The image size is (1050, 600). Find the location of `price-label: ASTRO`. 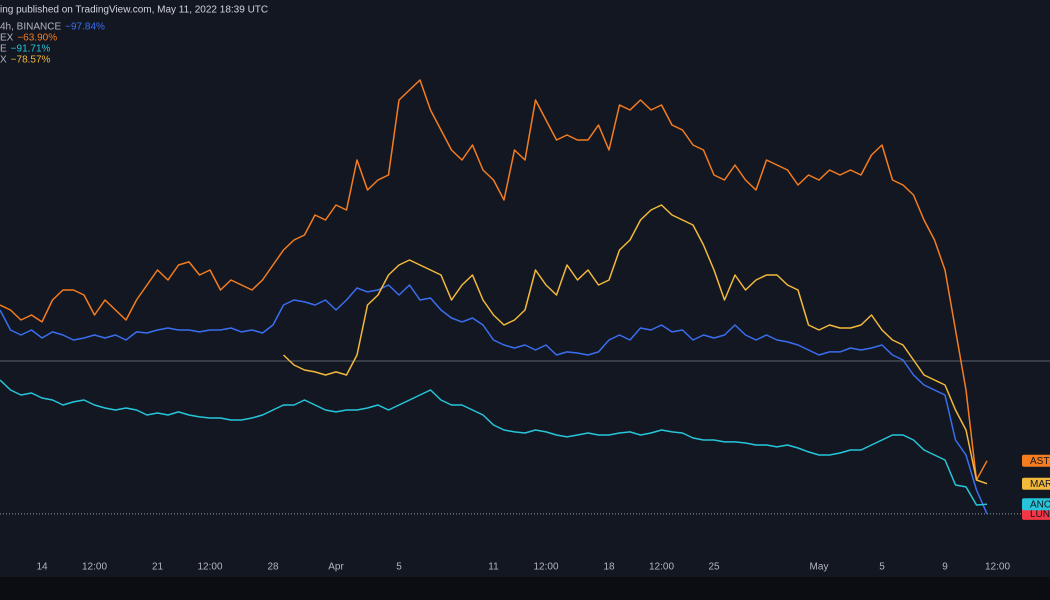

price-label: ASTRO is located at coordinates (1040, 461).